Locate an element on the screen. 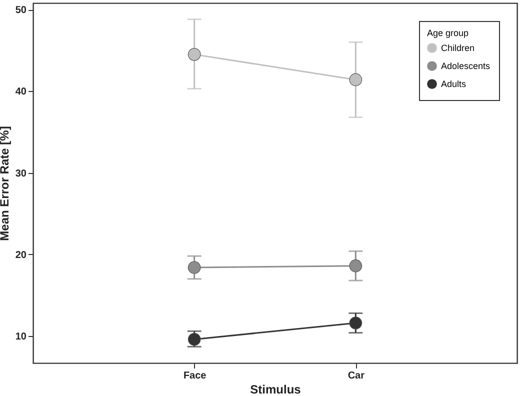 The image size is (520, 396). y-tick-label: 40 is located at coordinates (21, 92).